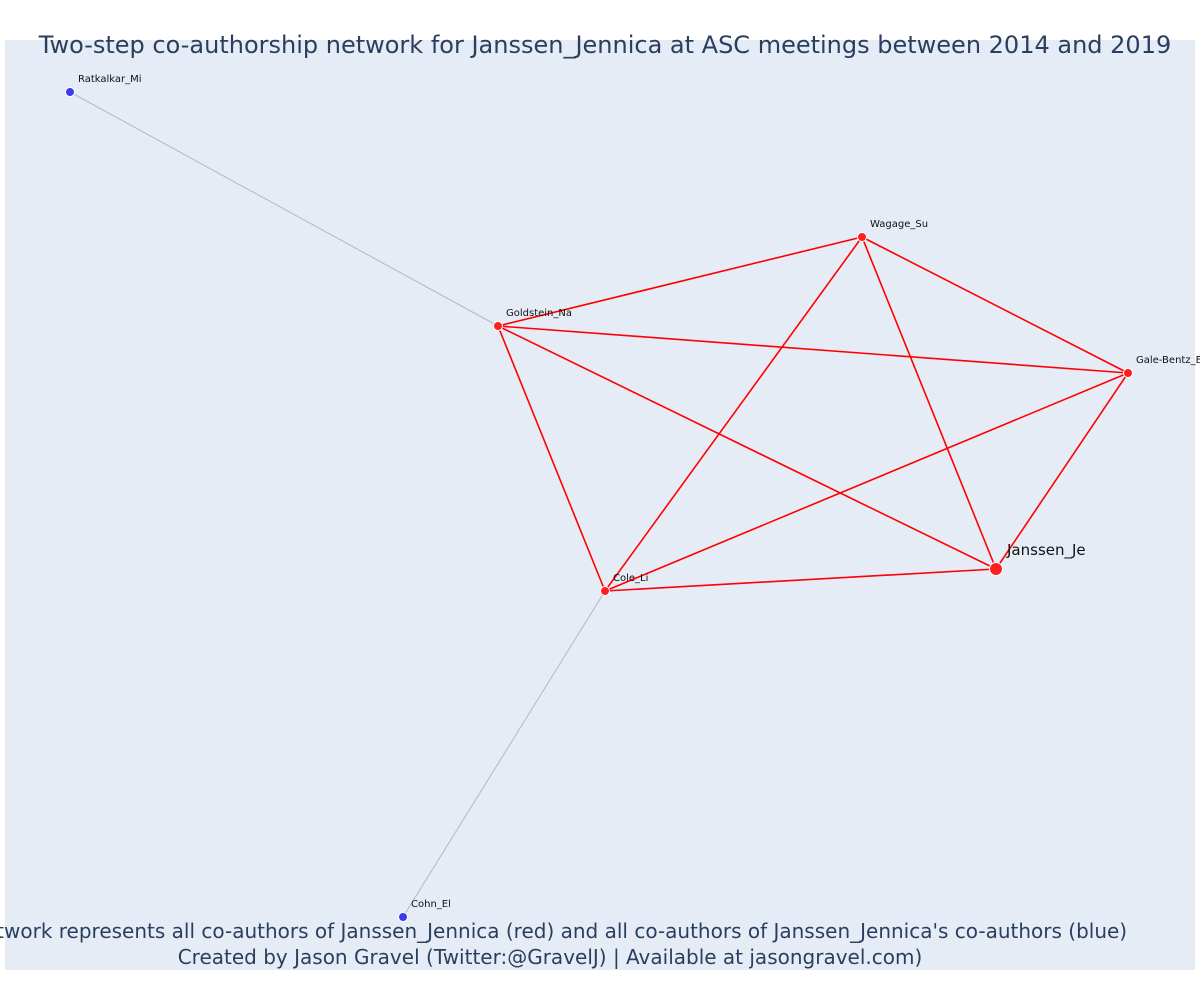 The height and width of the screenshot is (1000, 1200). What do you see at coordinates (110, 79) in the screenshot?
I see `node-label-ratkalkar_mi: Ratkalkar_Mi` at bounding box center [110, 79].